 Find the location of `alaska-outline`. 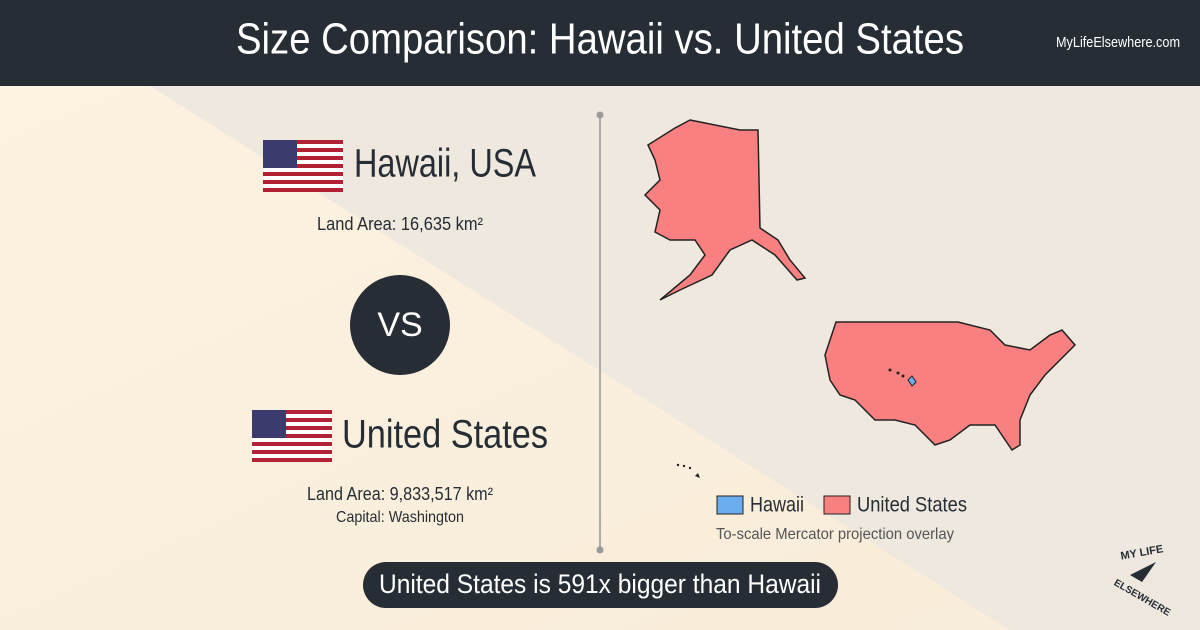

alaska-outline is located at coordinates (725, 210).